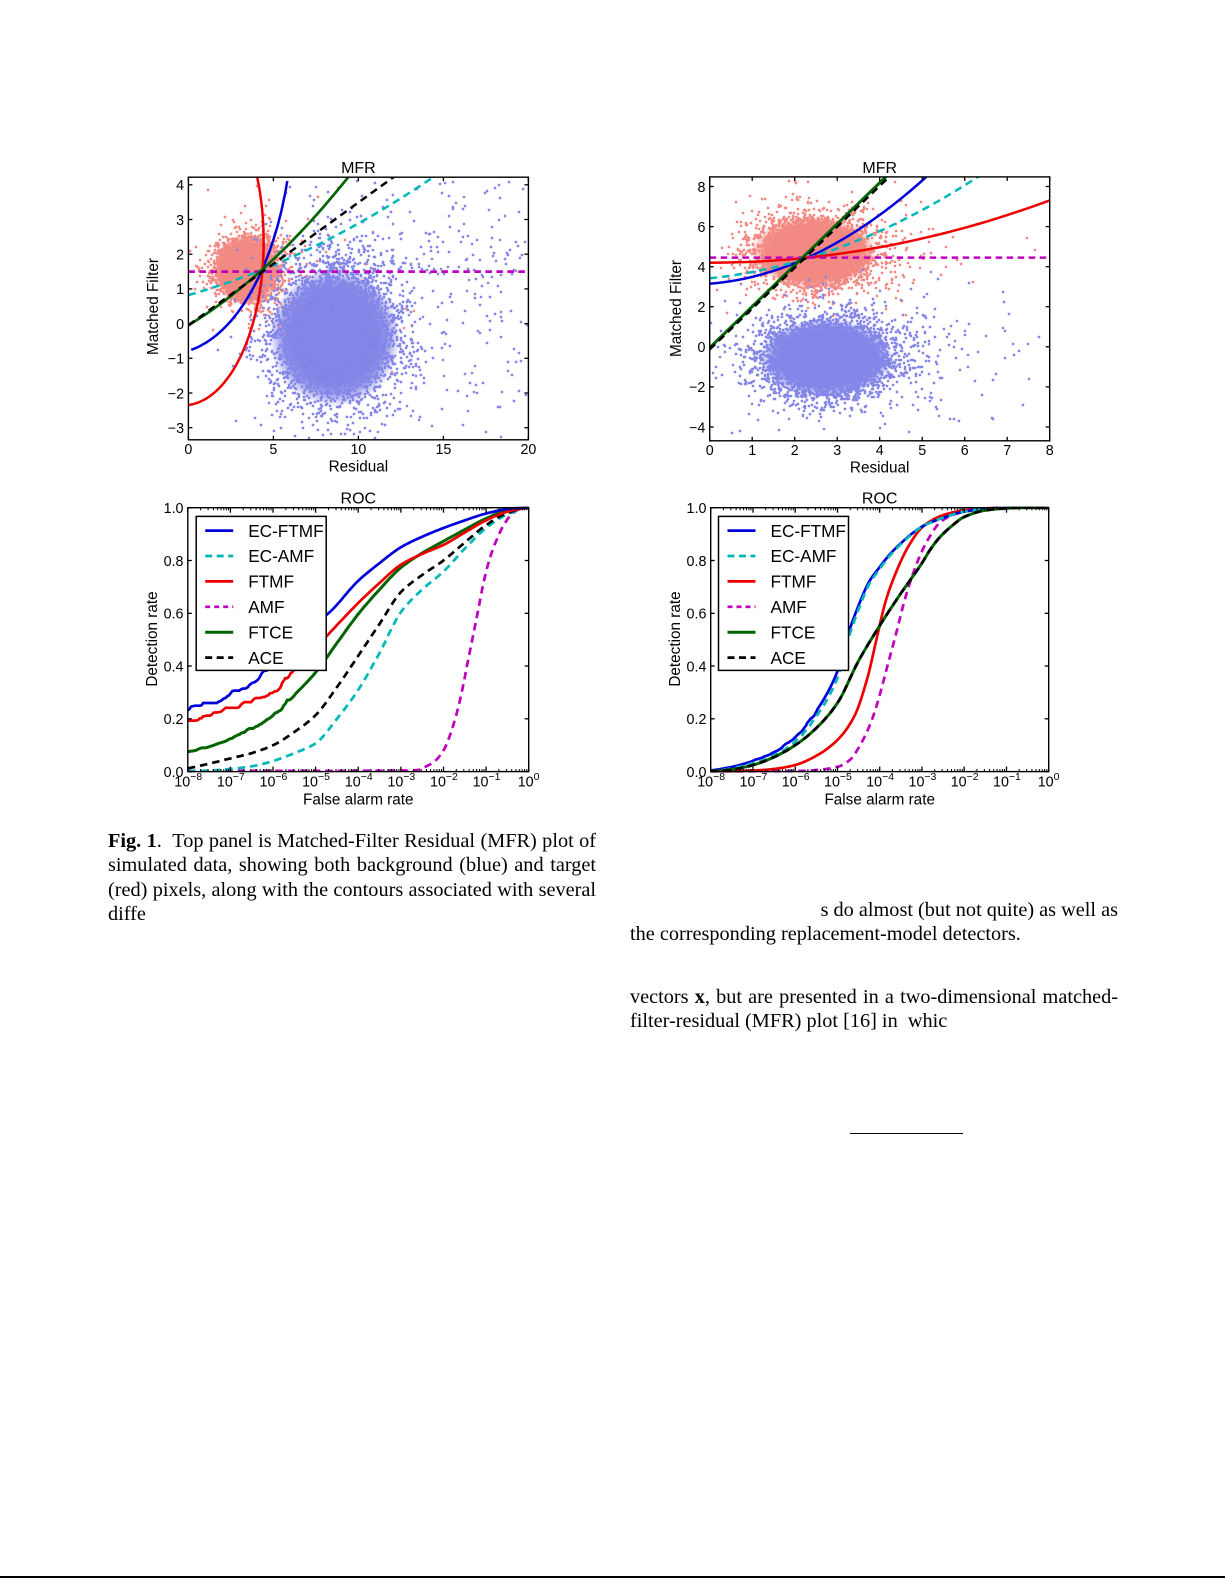 The width and height of the screenshot is (1225, 1585). What do you see at coordinates (528, 450) in the screenshot?
I see `svg-text: 20` at bounding box center [528, 450].